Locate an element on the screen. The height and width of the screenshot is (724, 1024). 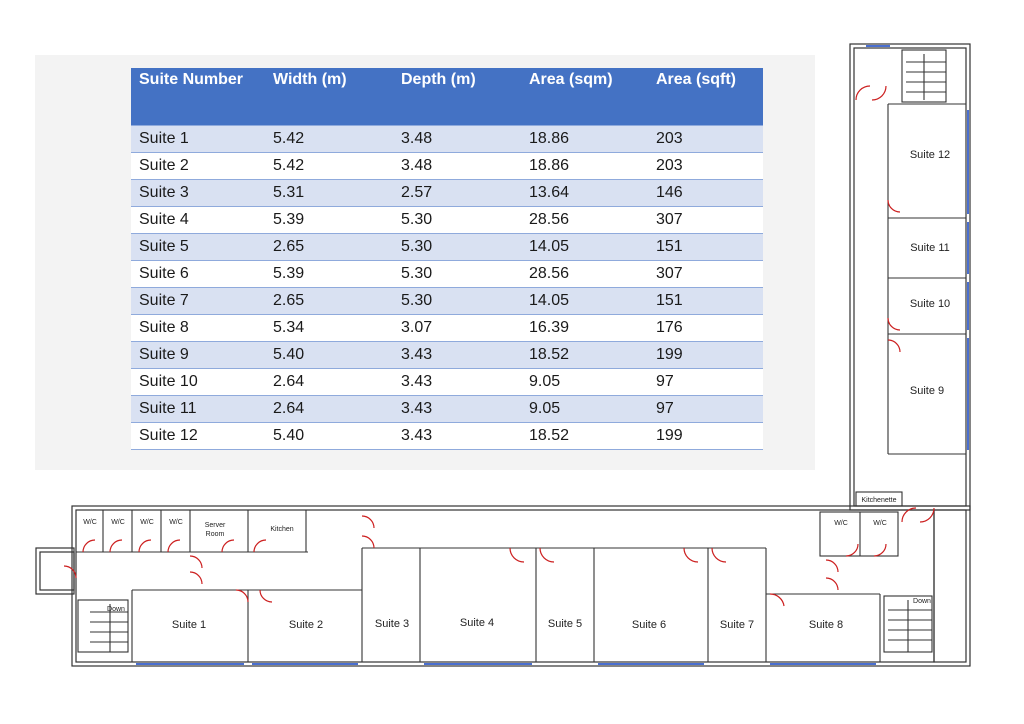
cell-suite-number: Suite 5 is located at coordinates (198, 247).